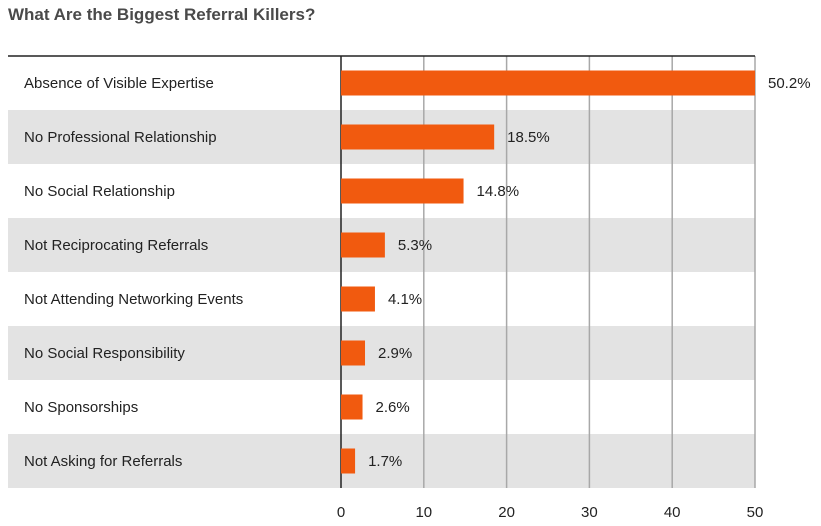 The image size is (821, 526). Describe the element at coordinates (789, 83) in the screenshot. I see `value-label: 50.2%` at that location.